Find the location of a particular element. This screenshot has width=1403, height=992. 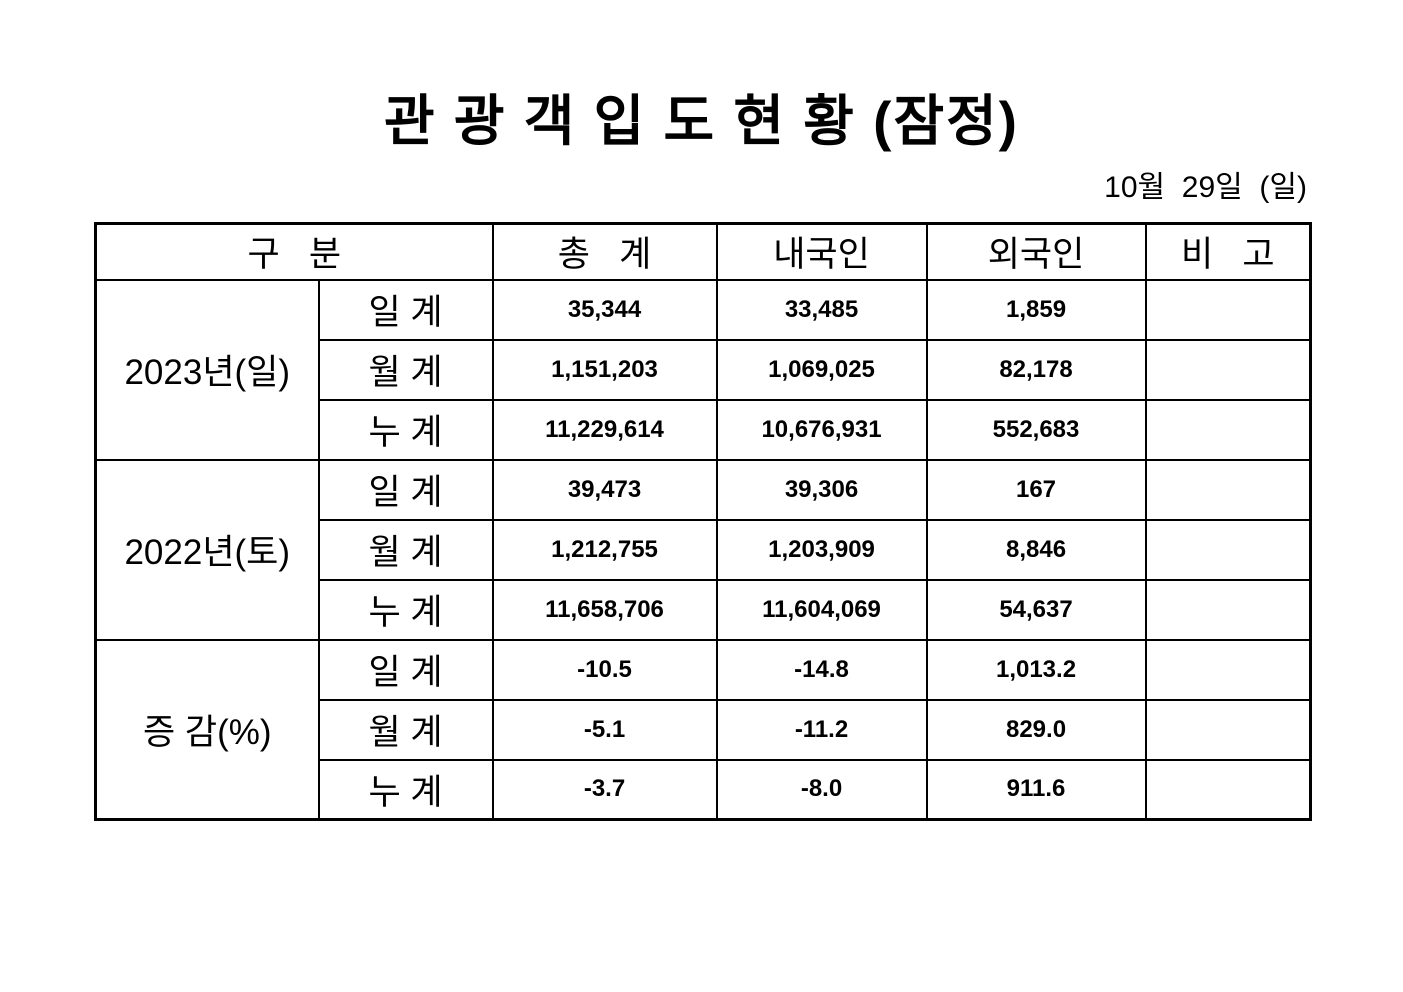

total-value: -10.5 is located at coordinates (604, 669).